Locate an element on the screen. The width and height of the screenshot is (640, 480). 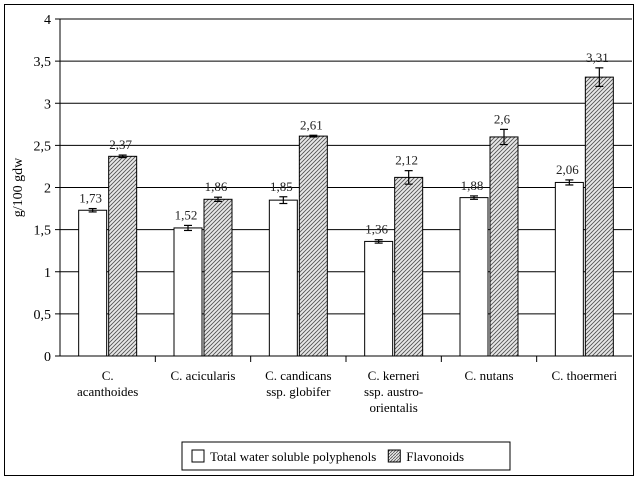
y-tick-label: 4 is located at coordinates (47, 20).